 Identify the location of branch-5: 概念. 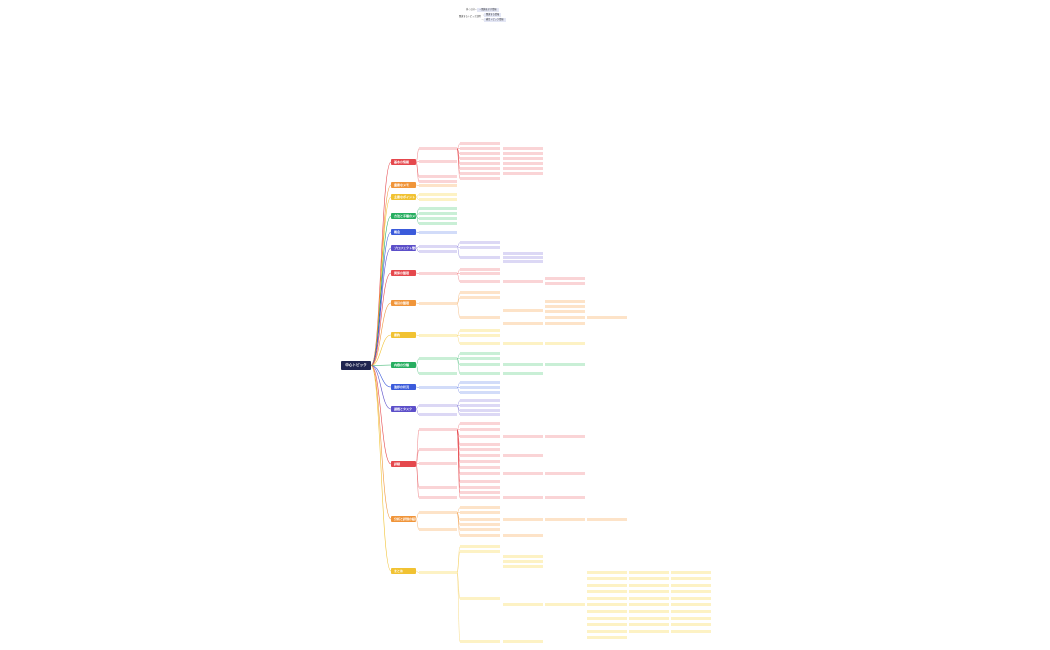
(403, 232).